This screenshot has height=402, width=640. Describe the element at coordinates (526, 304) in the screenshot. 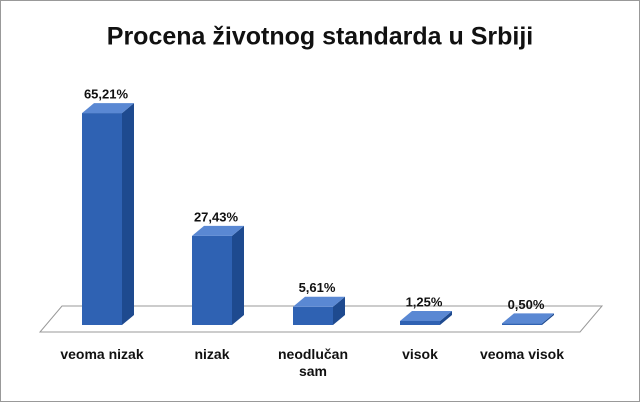

I see `value-label: 0,50%` at that location.